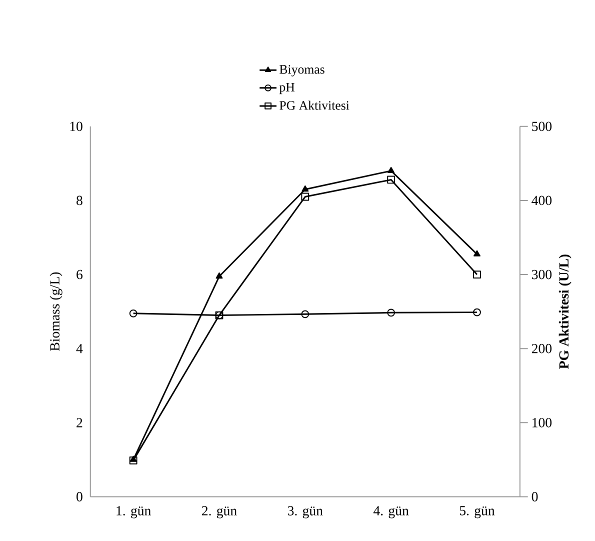 The height and width of the screenshot is (541, 595). Describe the element at coordinates (542, 275) in the screenshot. I see `y2-tick-label: 300` at that location.